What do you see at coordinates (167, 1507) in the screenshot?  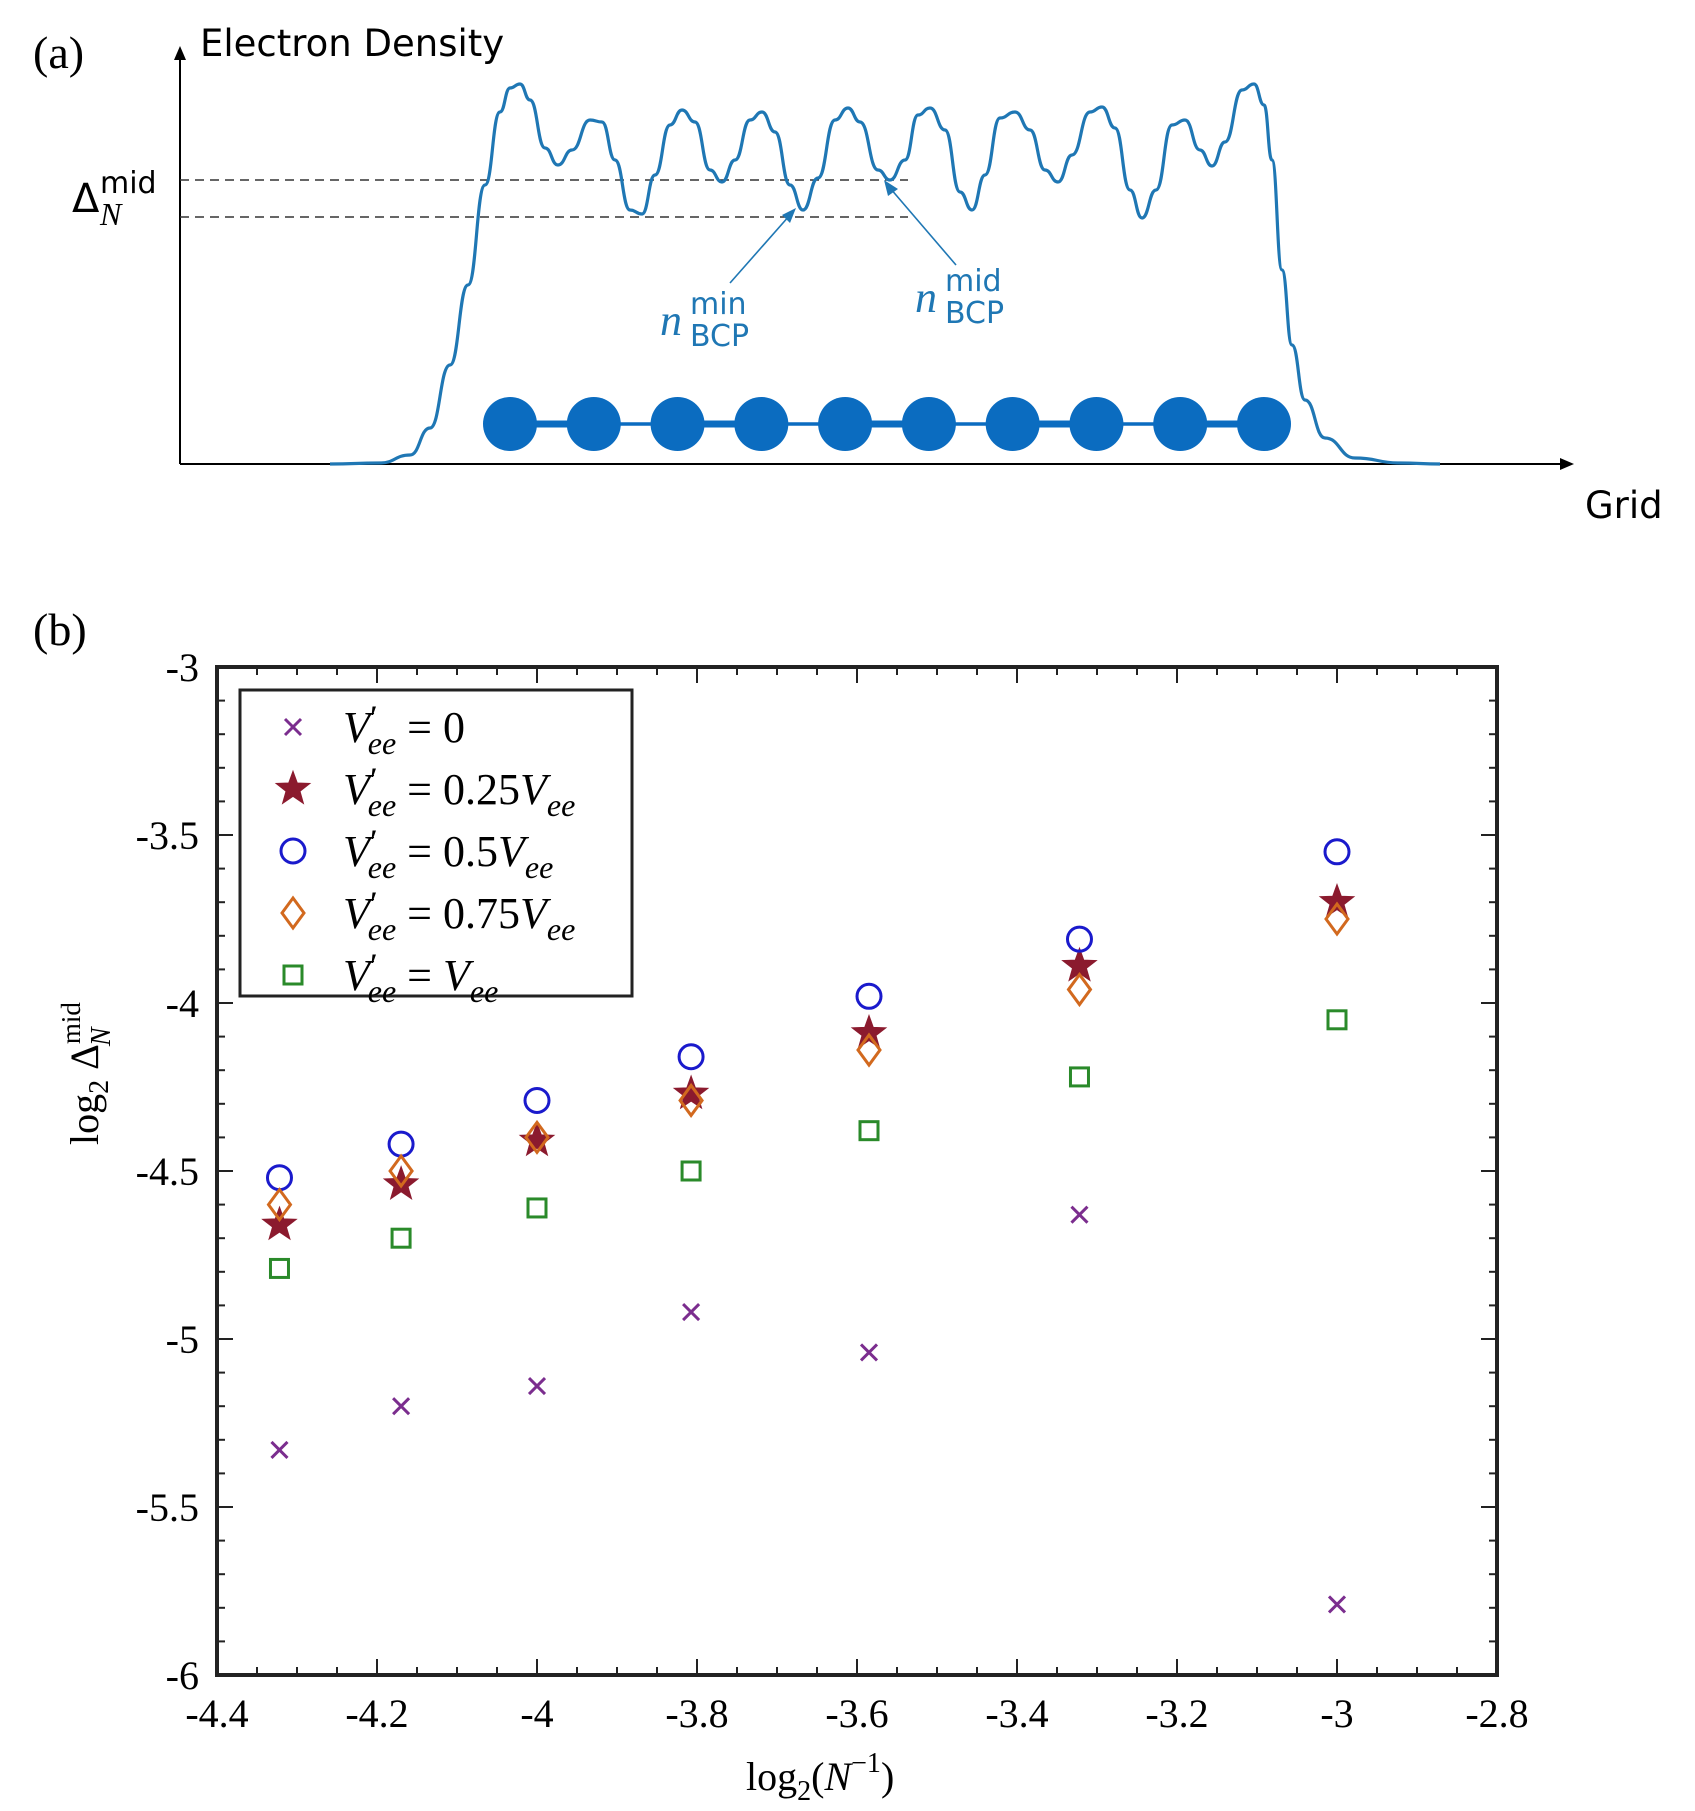 I see `y-tick-label: -5.5` at bounding box center [167, 1507].